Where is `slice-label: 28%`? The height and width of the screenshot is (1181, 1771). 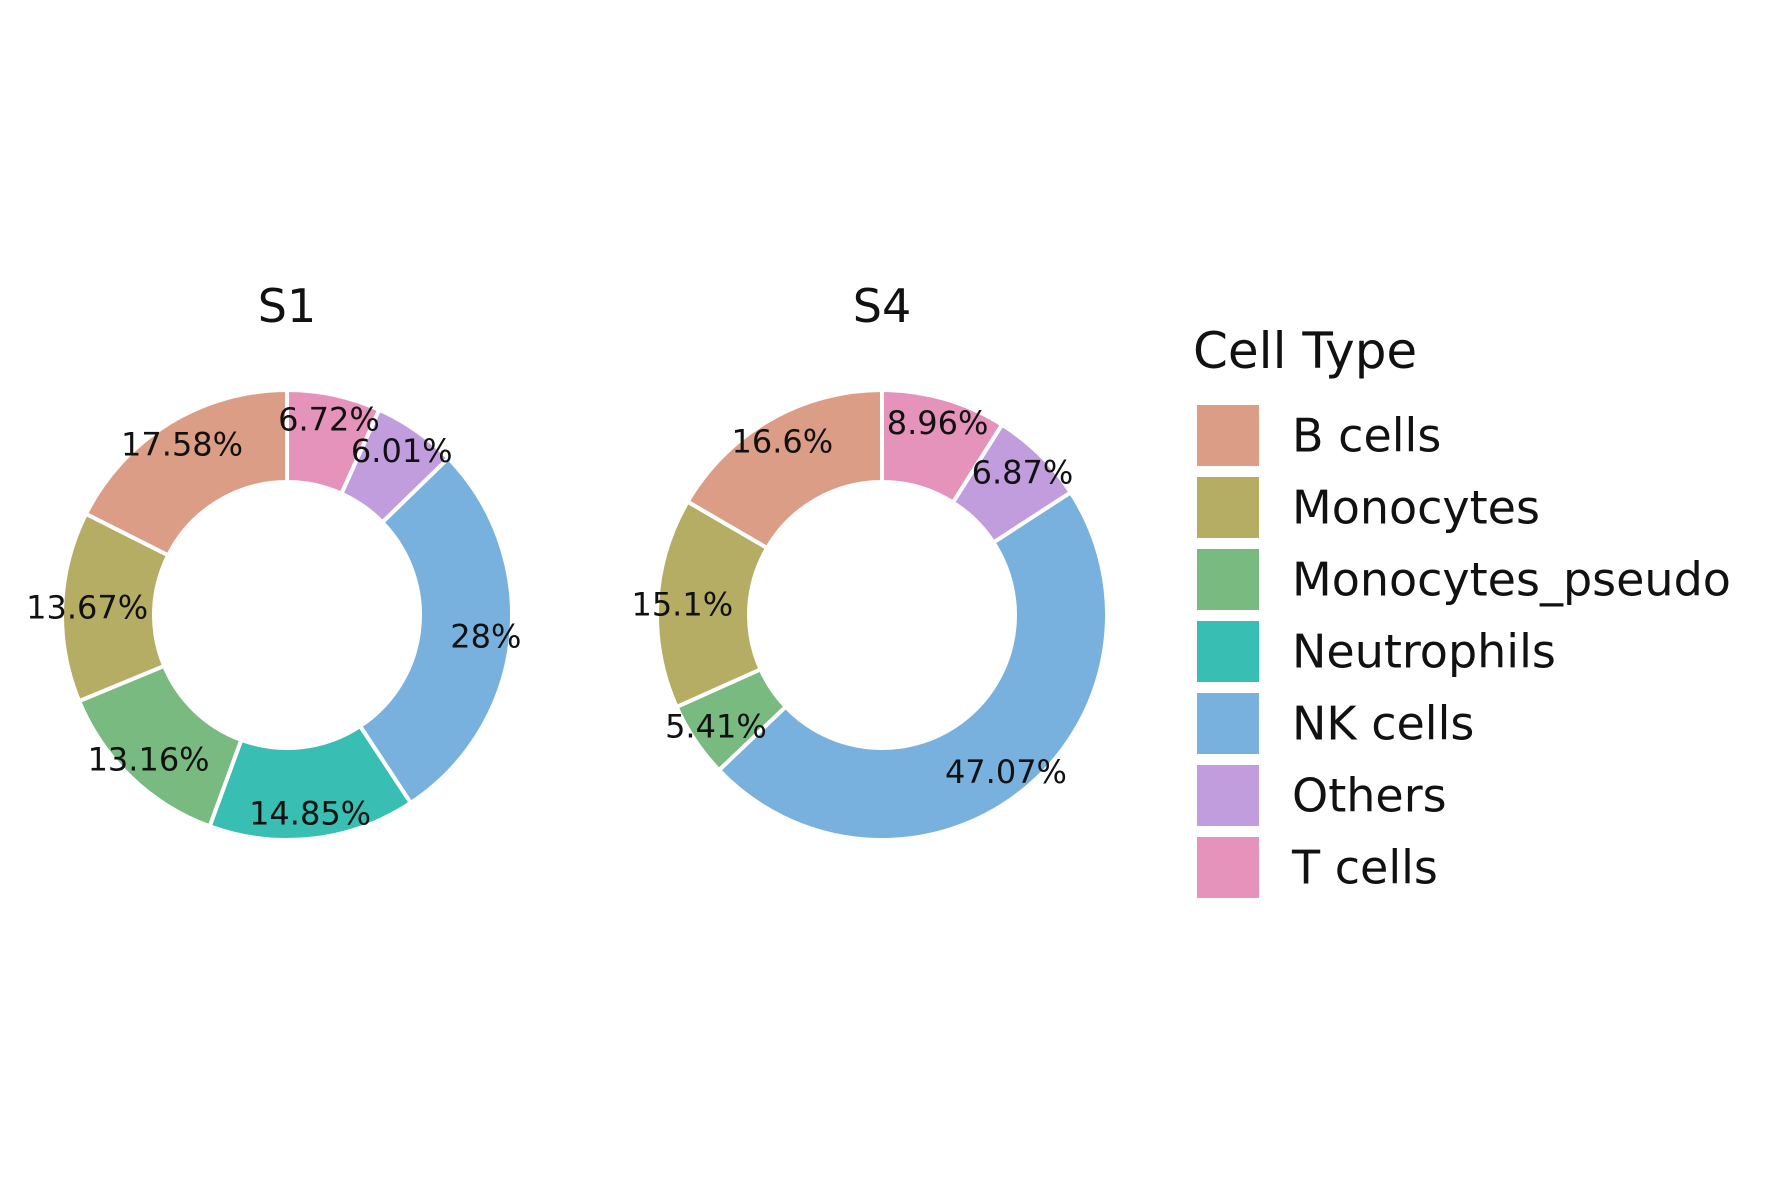
slice-label: 28% is located at coordinates (485, 637).